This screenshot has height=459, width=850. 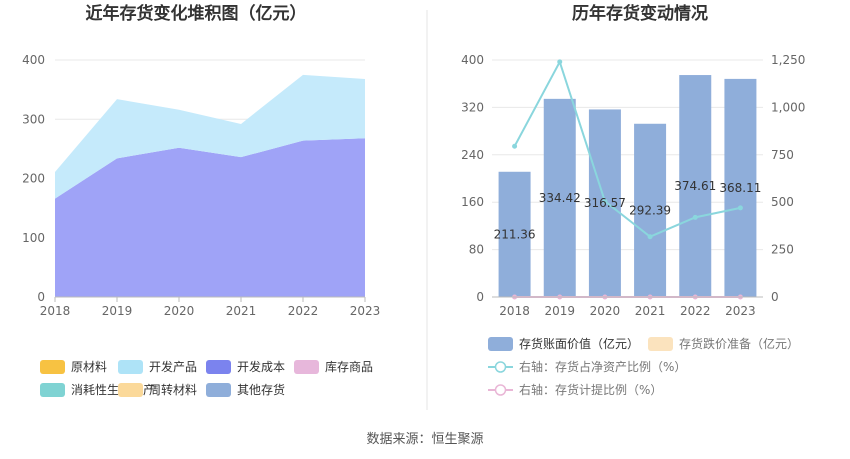 What do you see at coordinates (788, 107) in the screenshot?
I see `right-y2-tick-label: 1,000` at bounding box center [788, 107].